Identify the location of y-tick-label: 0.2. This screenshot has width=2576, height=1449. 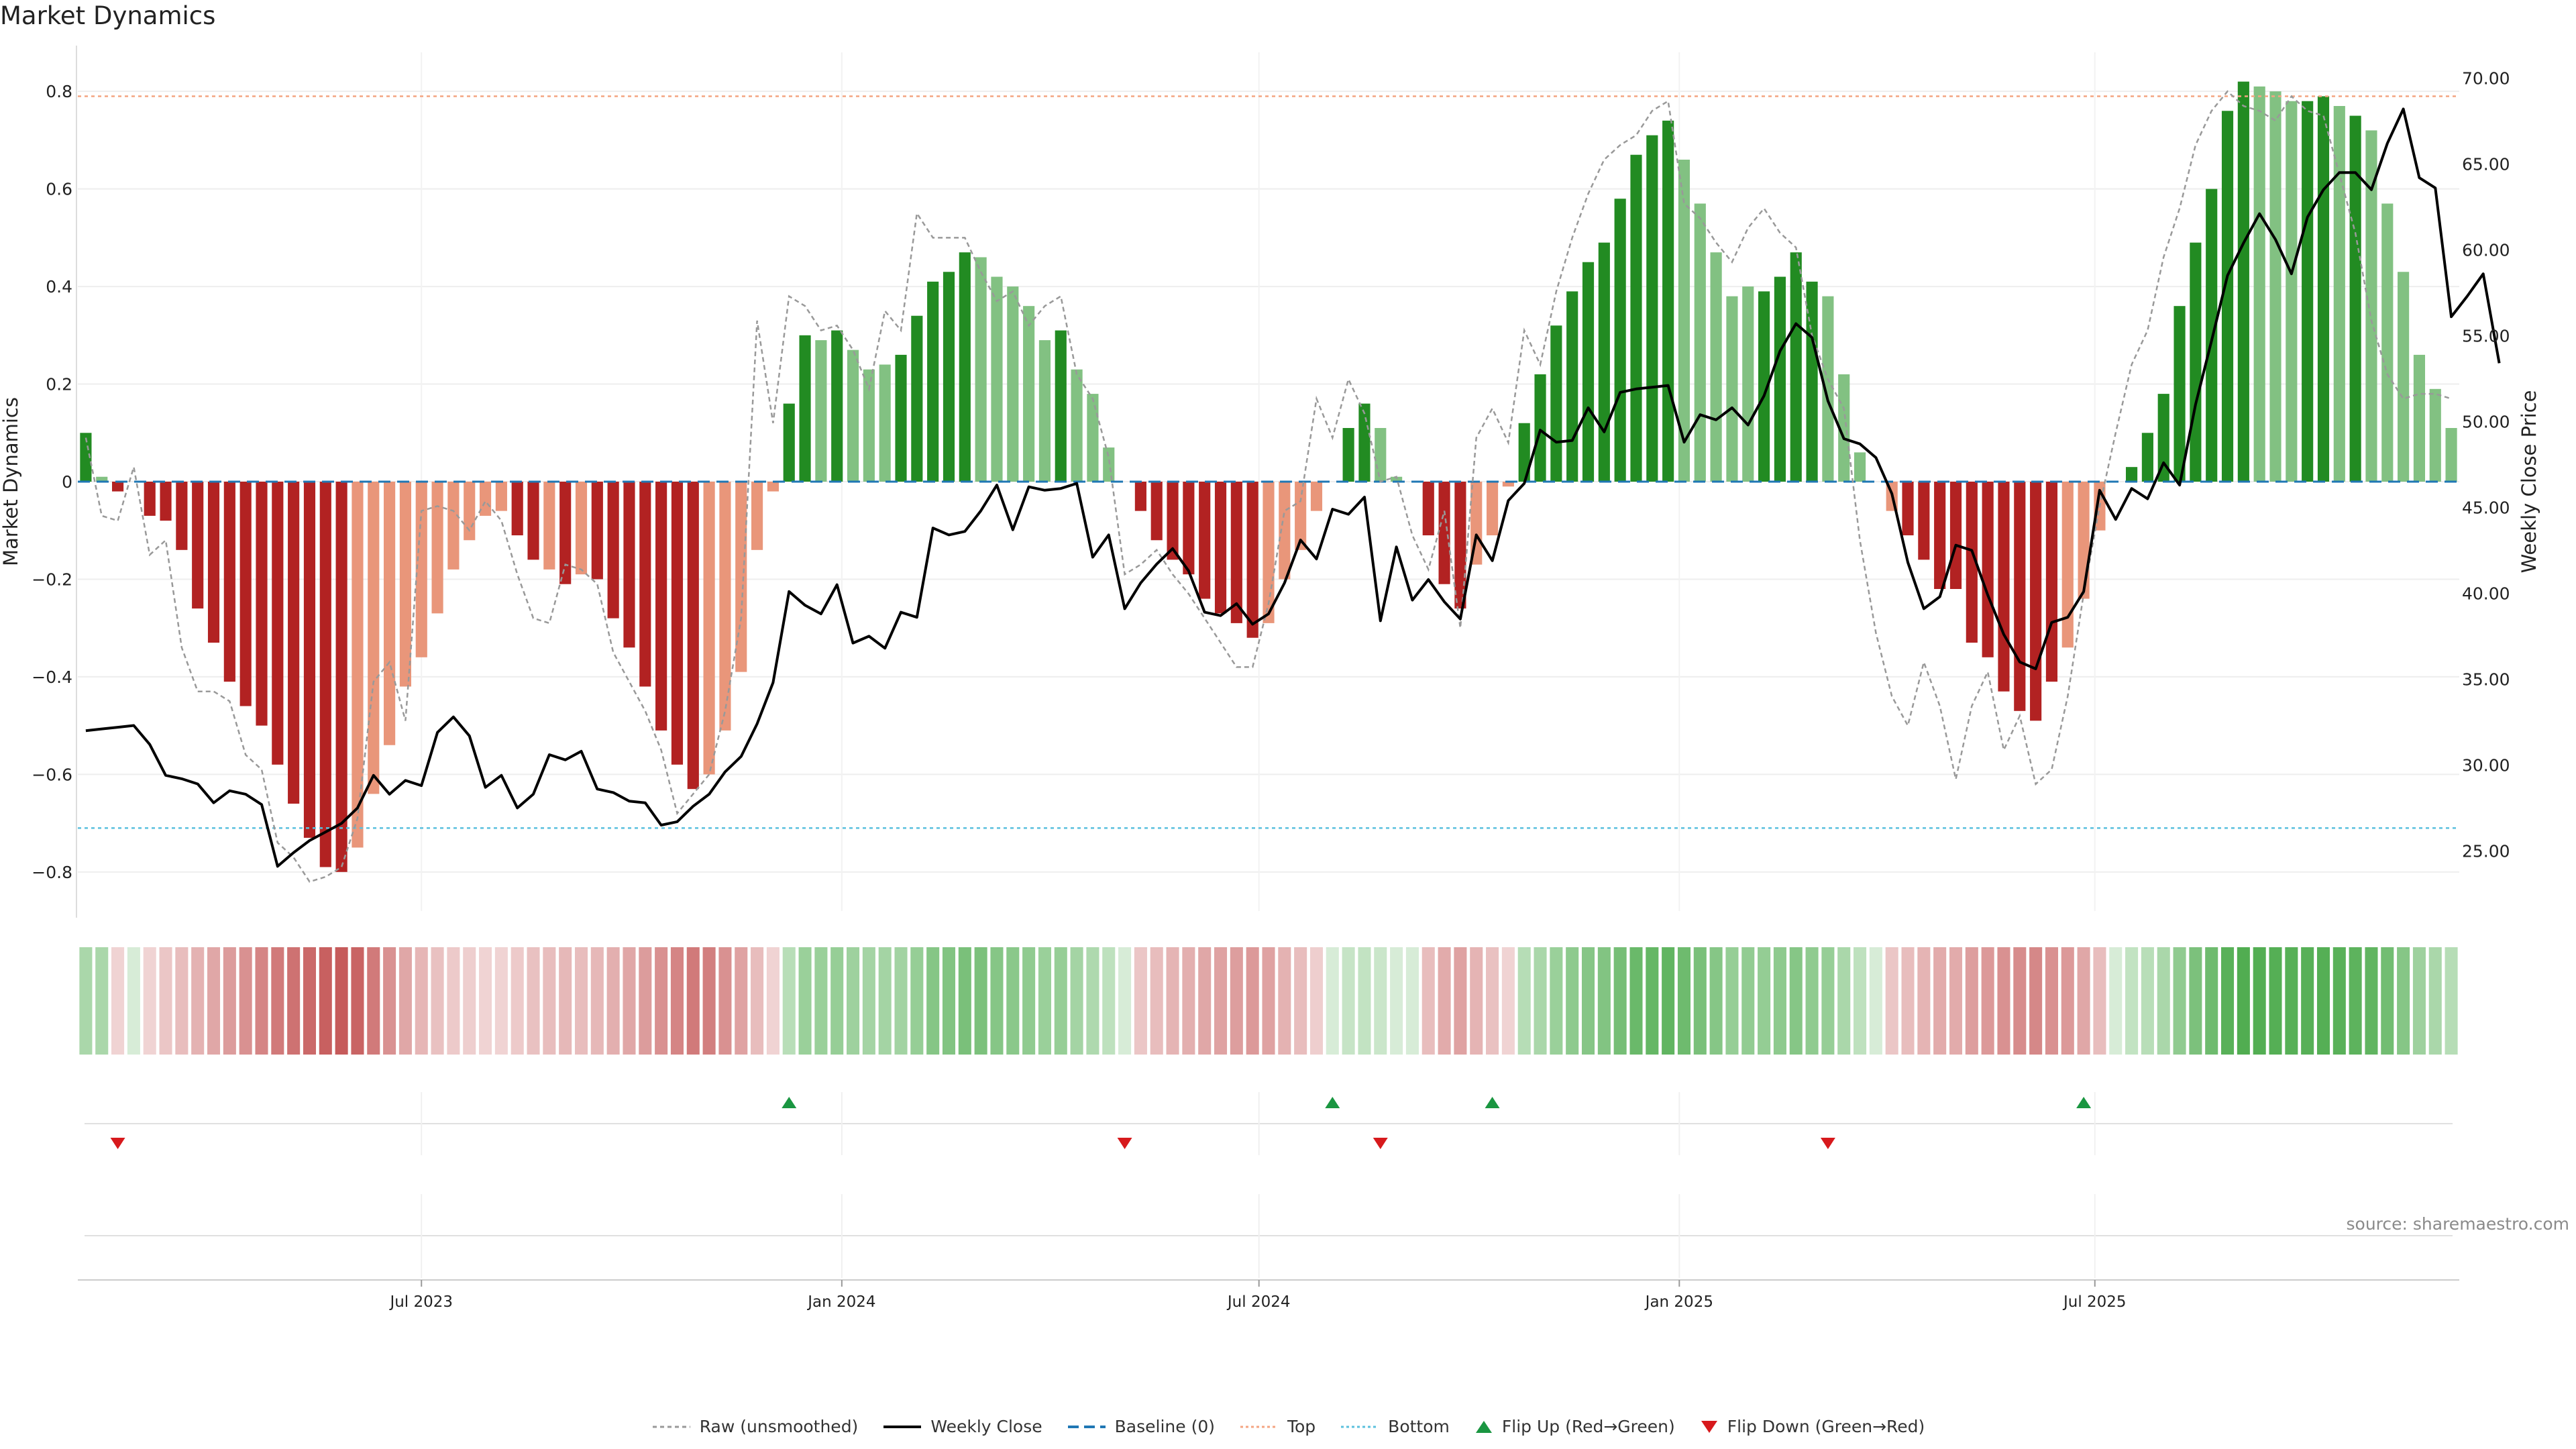
(59, 384).